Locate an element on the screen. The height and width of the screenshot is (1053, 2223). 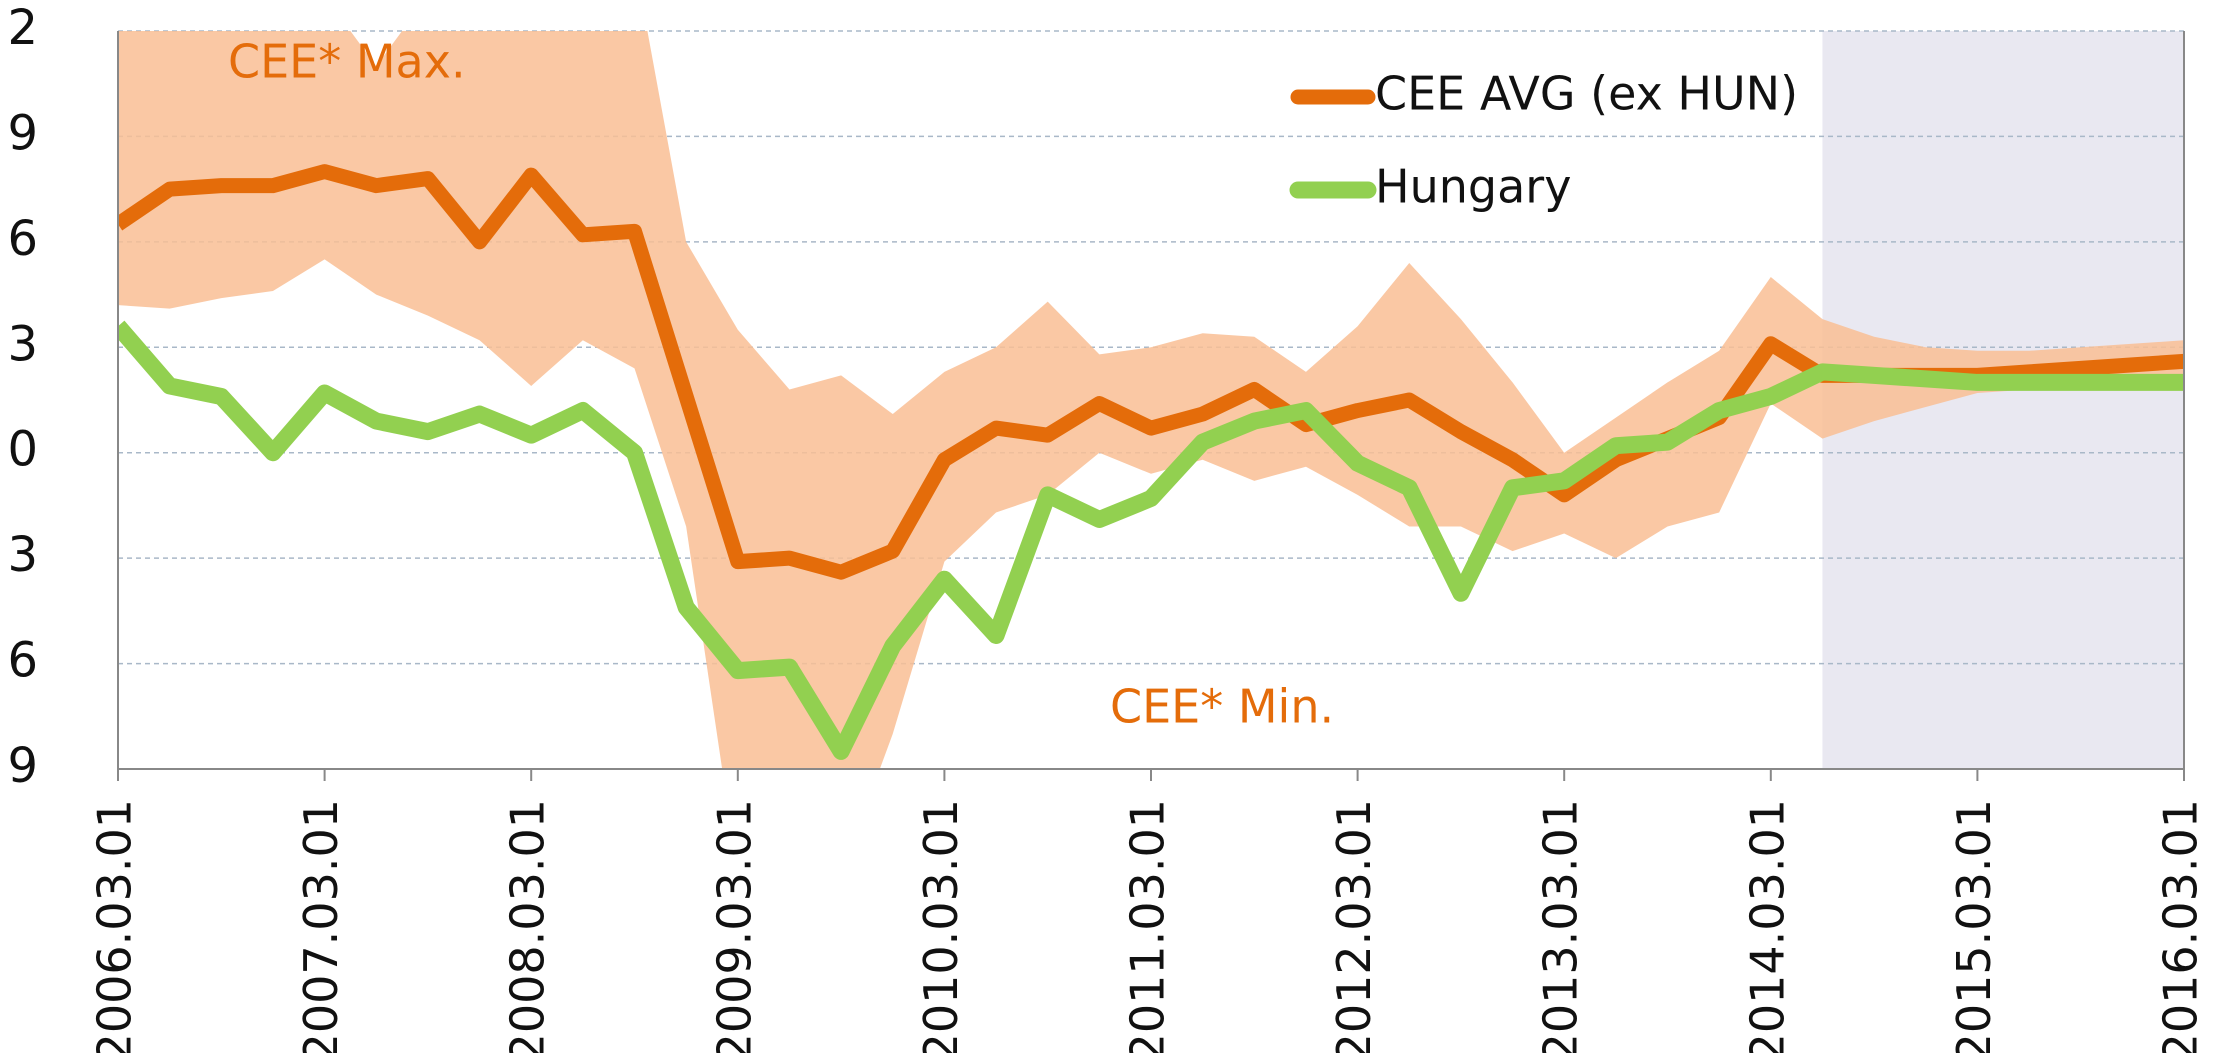
x-tick-label: 2010.03.01 is located at coordinates (941, 926).